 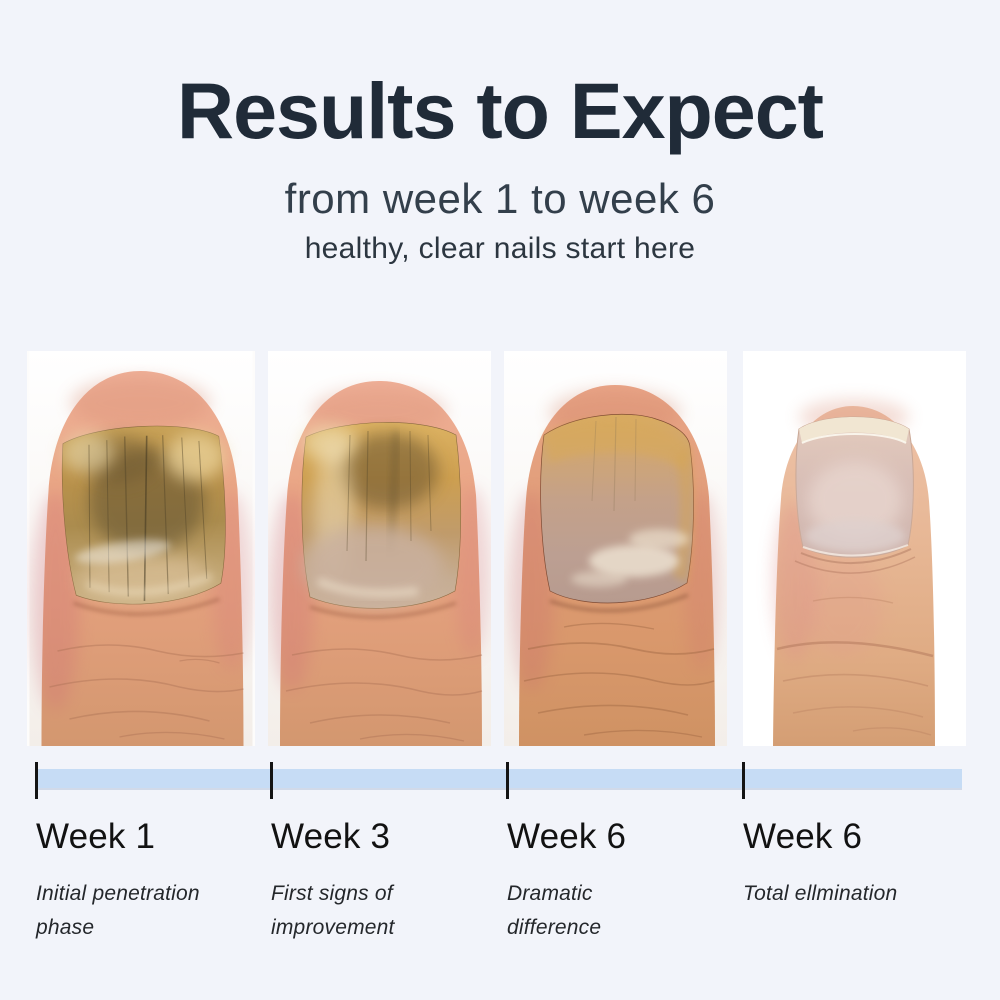 What do you see at coordinates (118, 910) in the screenshot?
I see `stage-description: Initial penetration phase` at bounding box center [118, 910].